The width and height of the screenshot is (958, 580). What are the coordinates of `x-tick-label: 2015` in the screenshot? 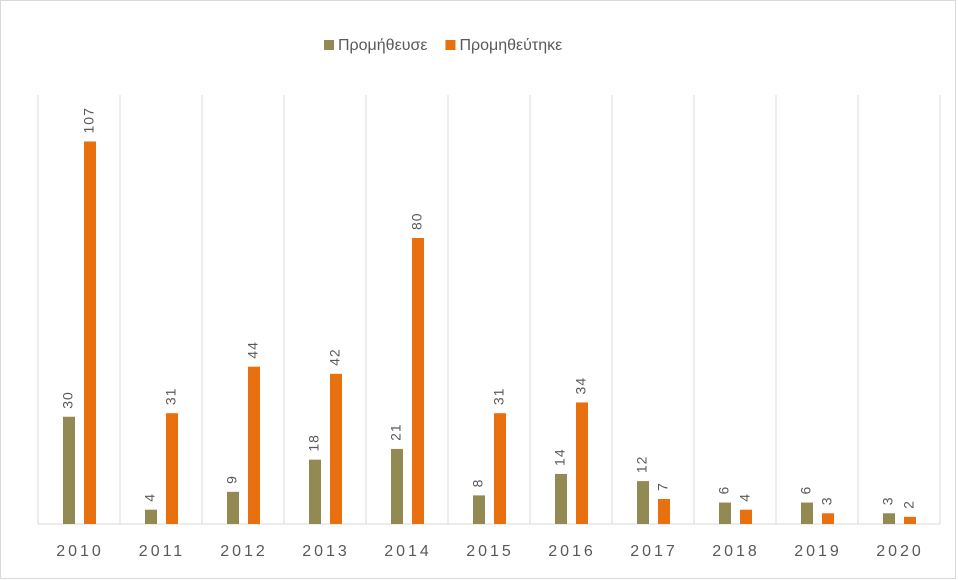 It's located at (490, 551).